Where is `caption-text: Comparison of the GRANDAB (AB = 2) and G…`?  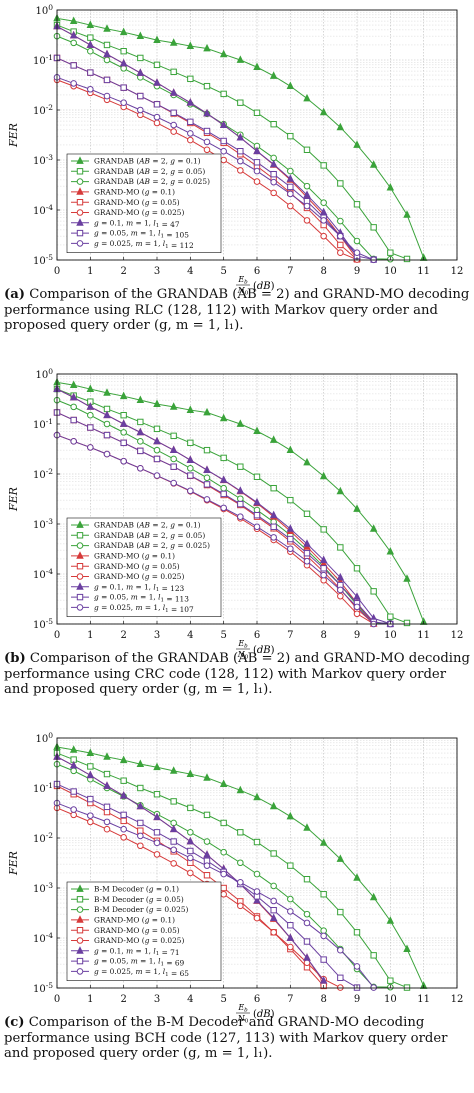 caption-text: Comparison of the GRANDAB (AB = 2) and G… is located at coordinates (237, 310).